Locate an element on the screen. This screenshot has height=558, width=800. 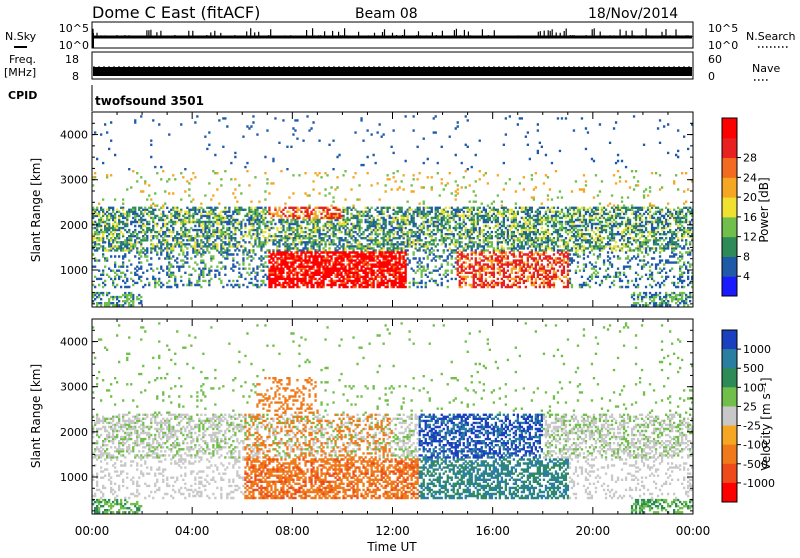
colorbar-tick-label-6: 28 is located at coordinates (750, 158).